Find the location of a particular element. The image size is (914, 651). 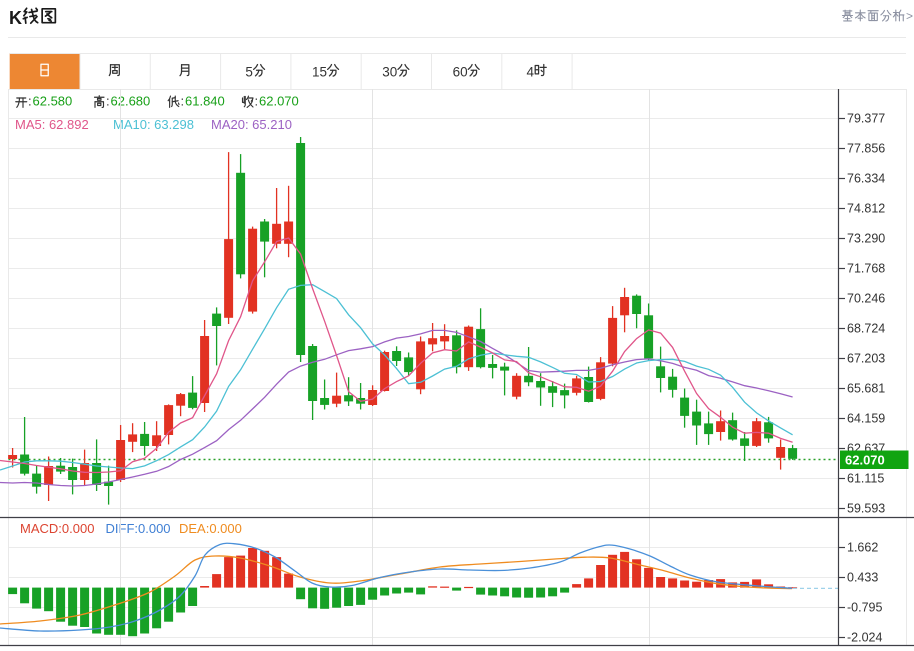

svg-text: 73.290 is located at coordinates (866, 239).